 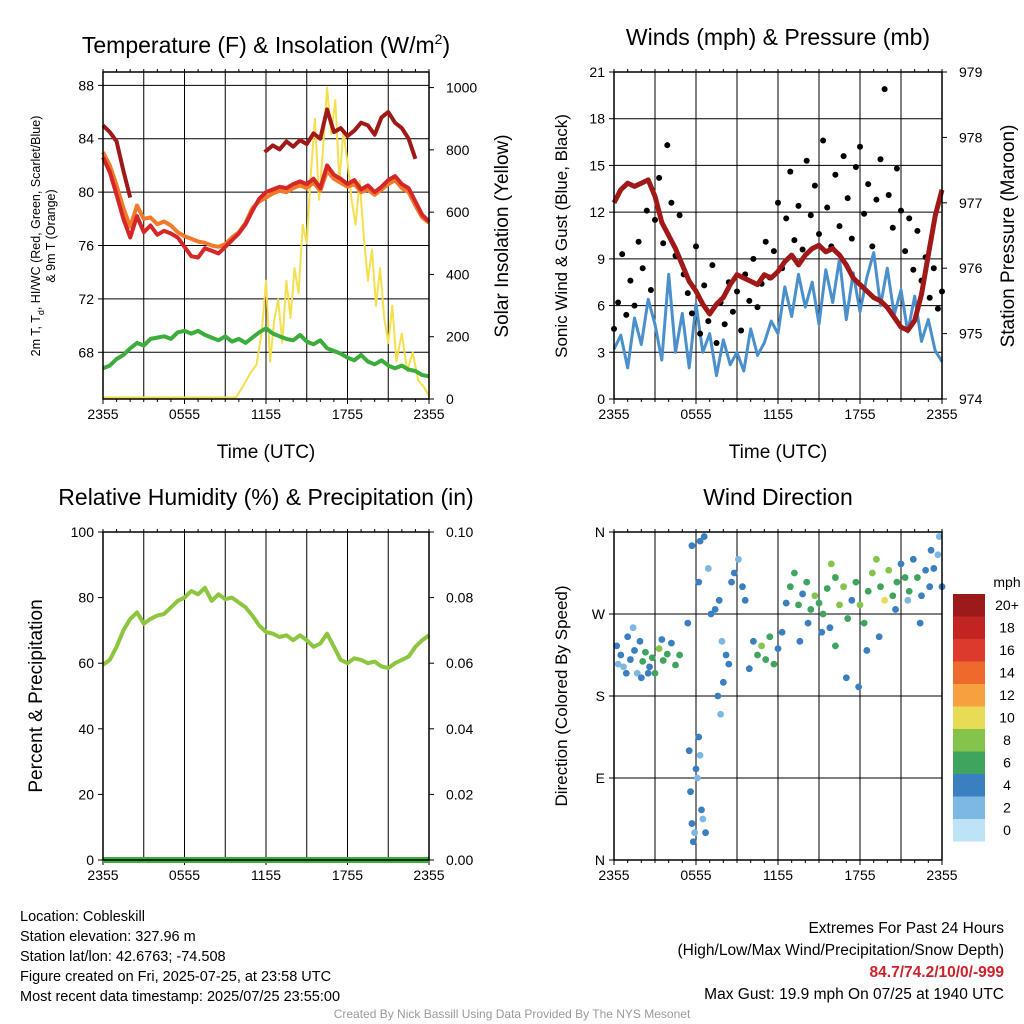 What do you see at coordinates (601, 259) in the screenshot?
I see `y-tick-label-left: 9` at bounding box center [601, 259].